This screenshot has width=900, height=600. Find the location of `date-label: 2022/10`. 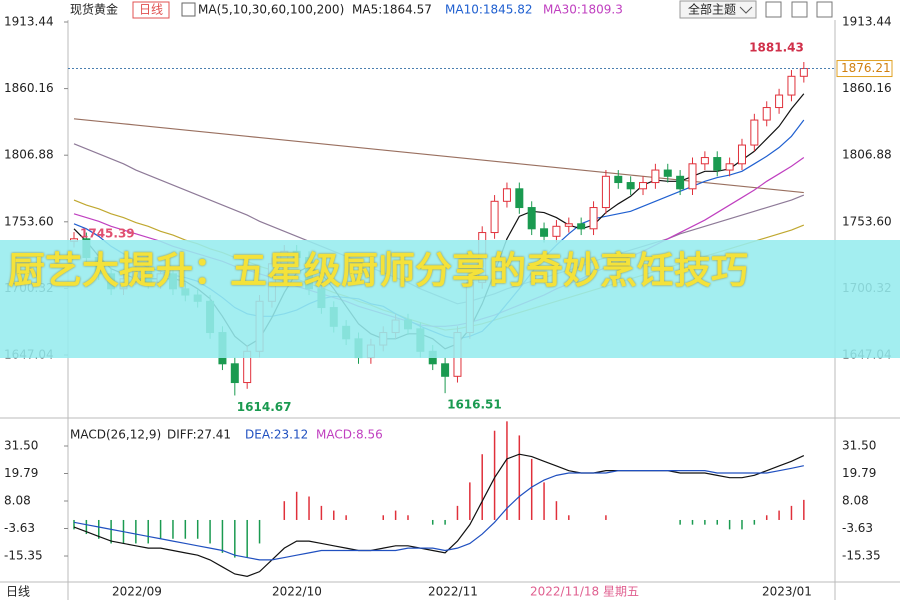

date-label: 2022/10 is located at coordinates (297, 592).